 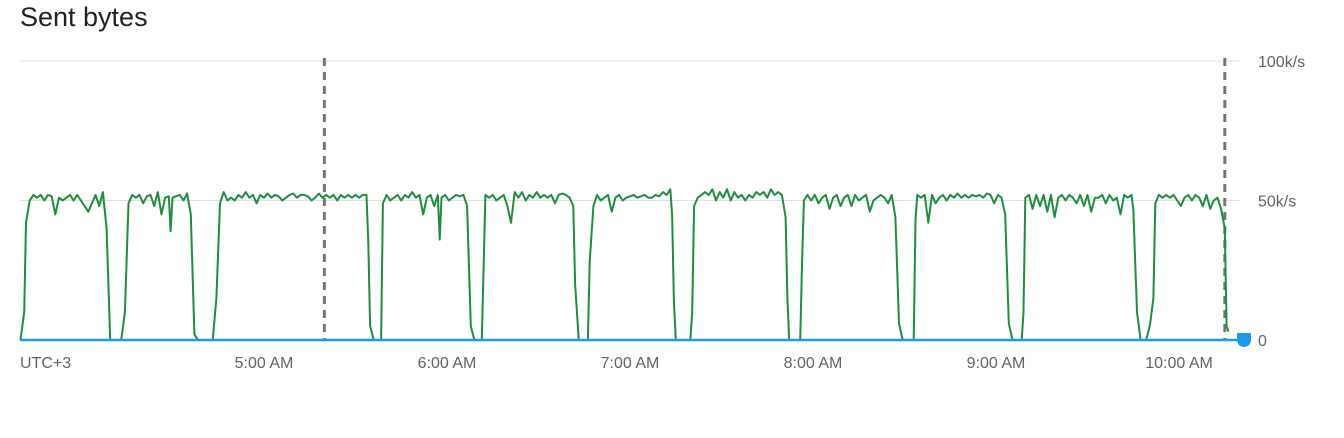 What do you see at coordinates (84, 17) in the screenshot?
I see `chart-title: Sent bytes` at bounding box center [84, 17].